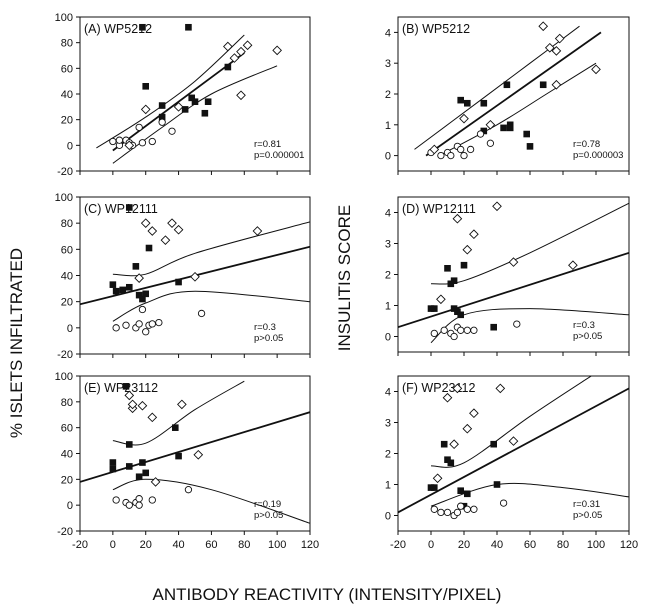  What do you see at coordinates (586, 144) in the screenshot?
I see `correlation-r-label: r=0.78` at bounding box center [586, 144].